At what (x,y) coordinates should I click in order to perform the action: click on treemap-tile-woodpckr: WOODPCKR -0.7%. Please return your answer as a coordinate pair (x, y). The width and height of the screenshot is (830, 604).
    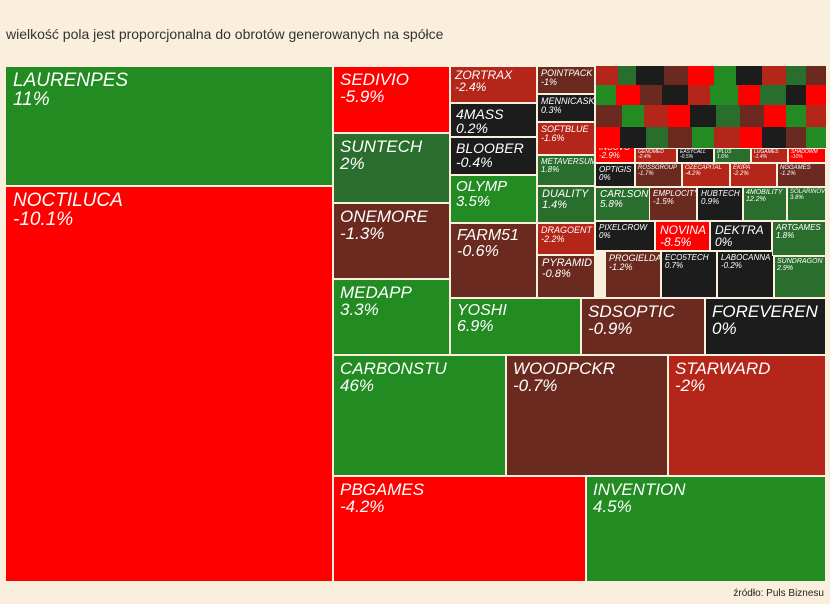
    Looking at the image, I should click on (587, 415).